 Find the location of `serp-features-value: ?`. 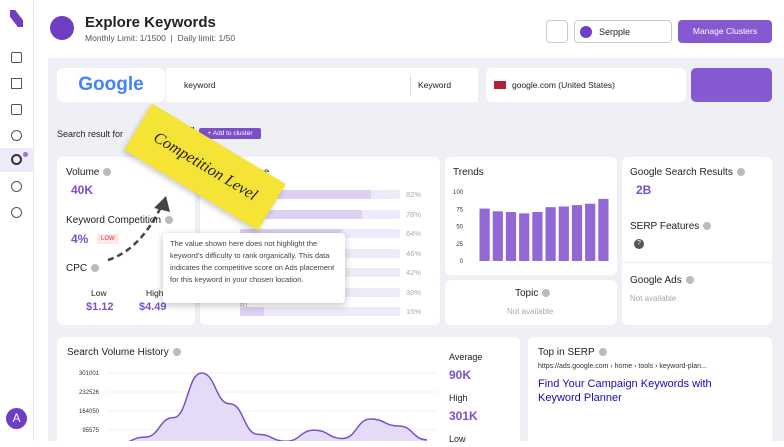

serp-features-value: ? is located at coordinates (639, 244).